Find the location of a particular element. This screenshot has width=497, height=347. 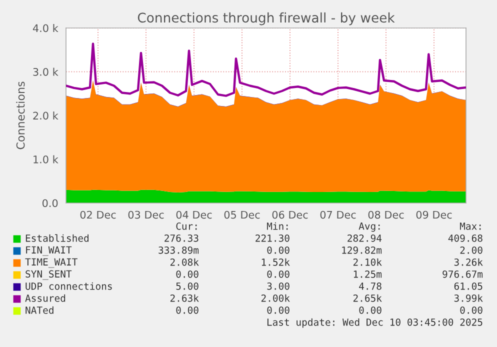

text: 2.63k is located at coordinates (184, 298).